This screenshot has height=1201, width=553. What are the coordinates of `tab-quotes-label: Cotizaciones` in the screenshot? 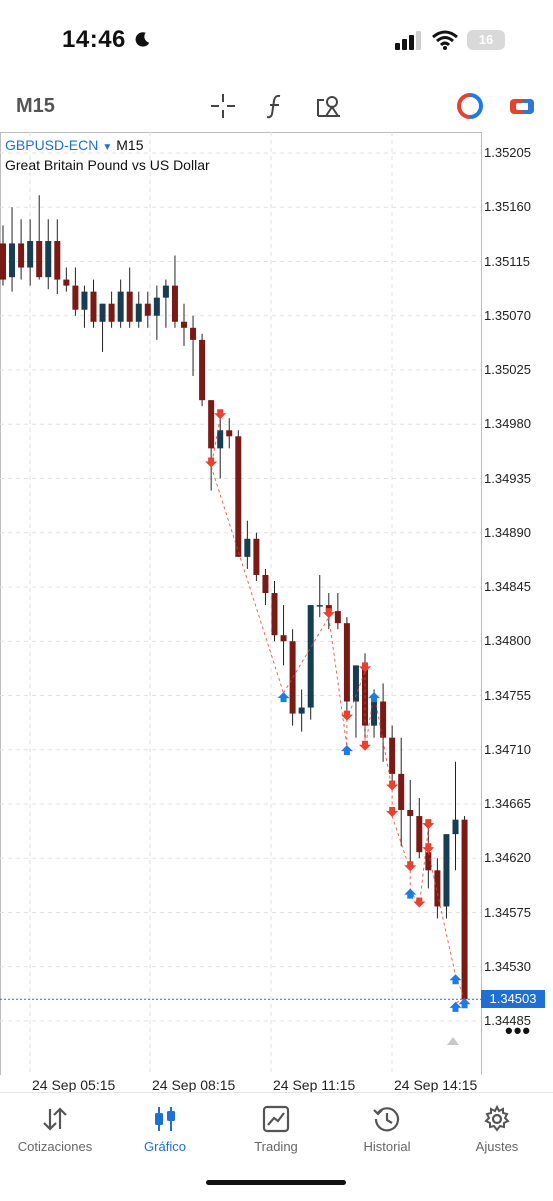 It's located at (55, 1146).